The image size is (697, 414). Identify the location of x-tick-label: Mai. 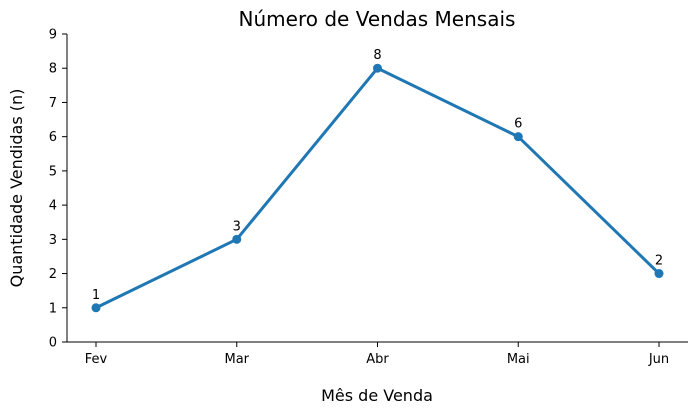
(518, 359).